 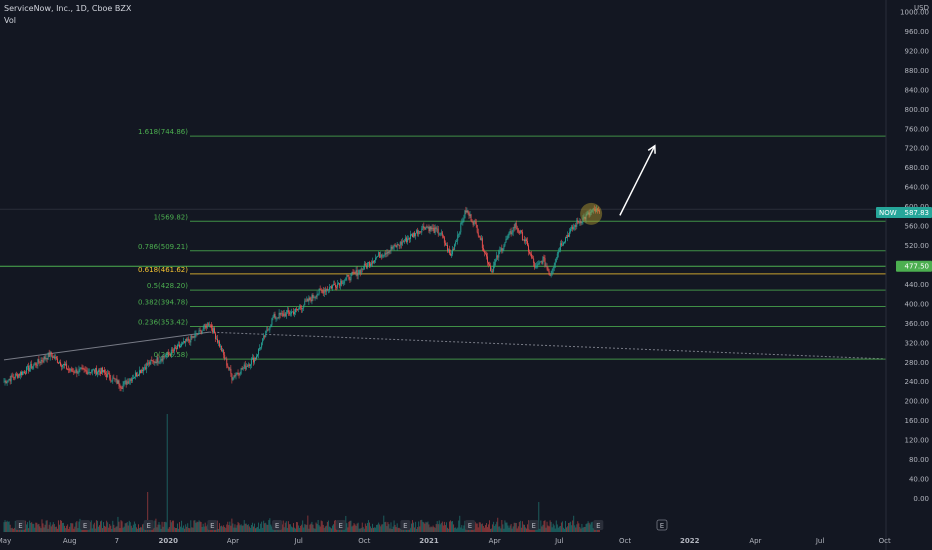 I want to click on annotations, so click(x=618, y=184).